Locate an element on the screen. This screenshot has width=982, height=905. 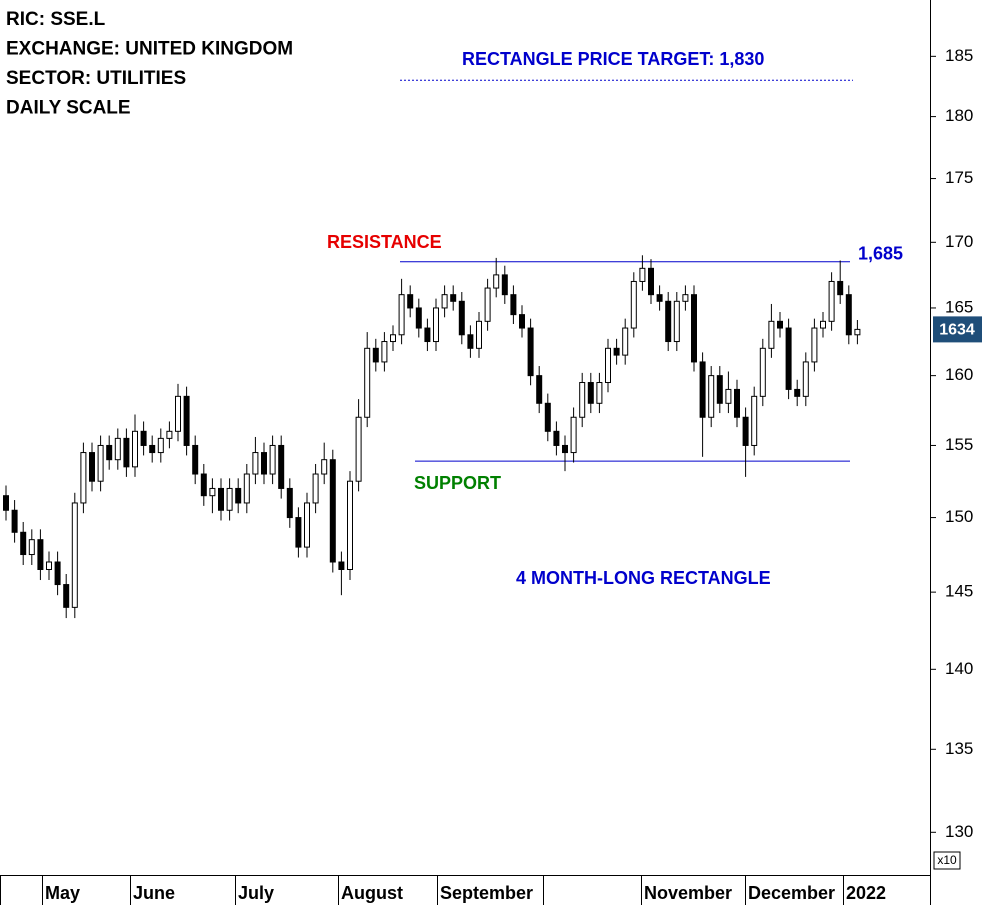
multiplier-label: x10 is located at coordinates (947, 860).